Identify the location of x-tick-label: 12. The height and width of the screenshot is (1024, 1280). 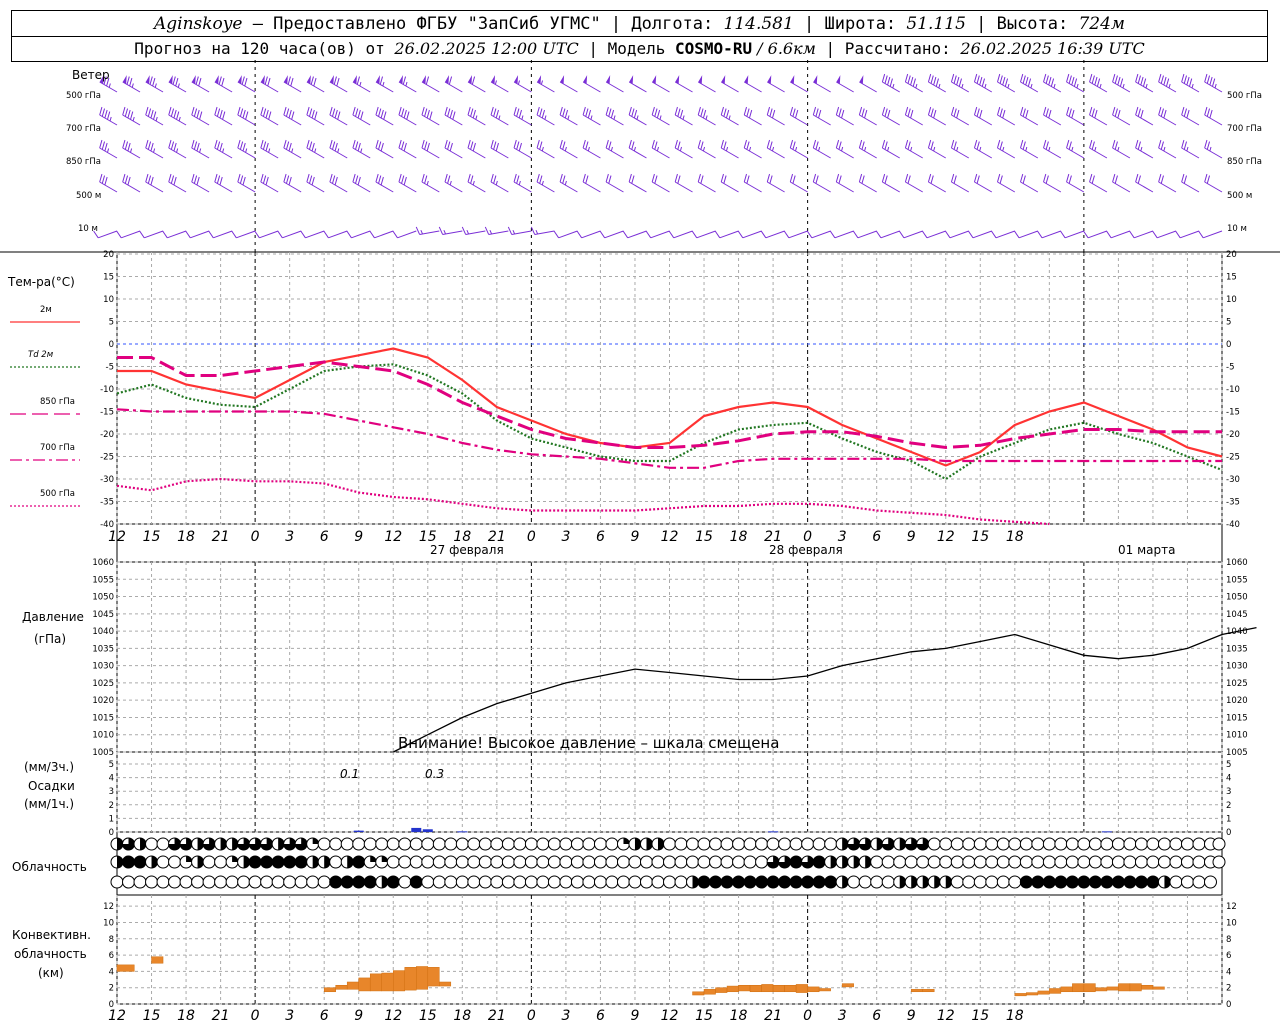
(393, 537).